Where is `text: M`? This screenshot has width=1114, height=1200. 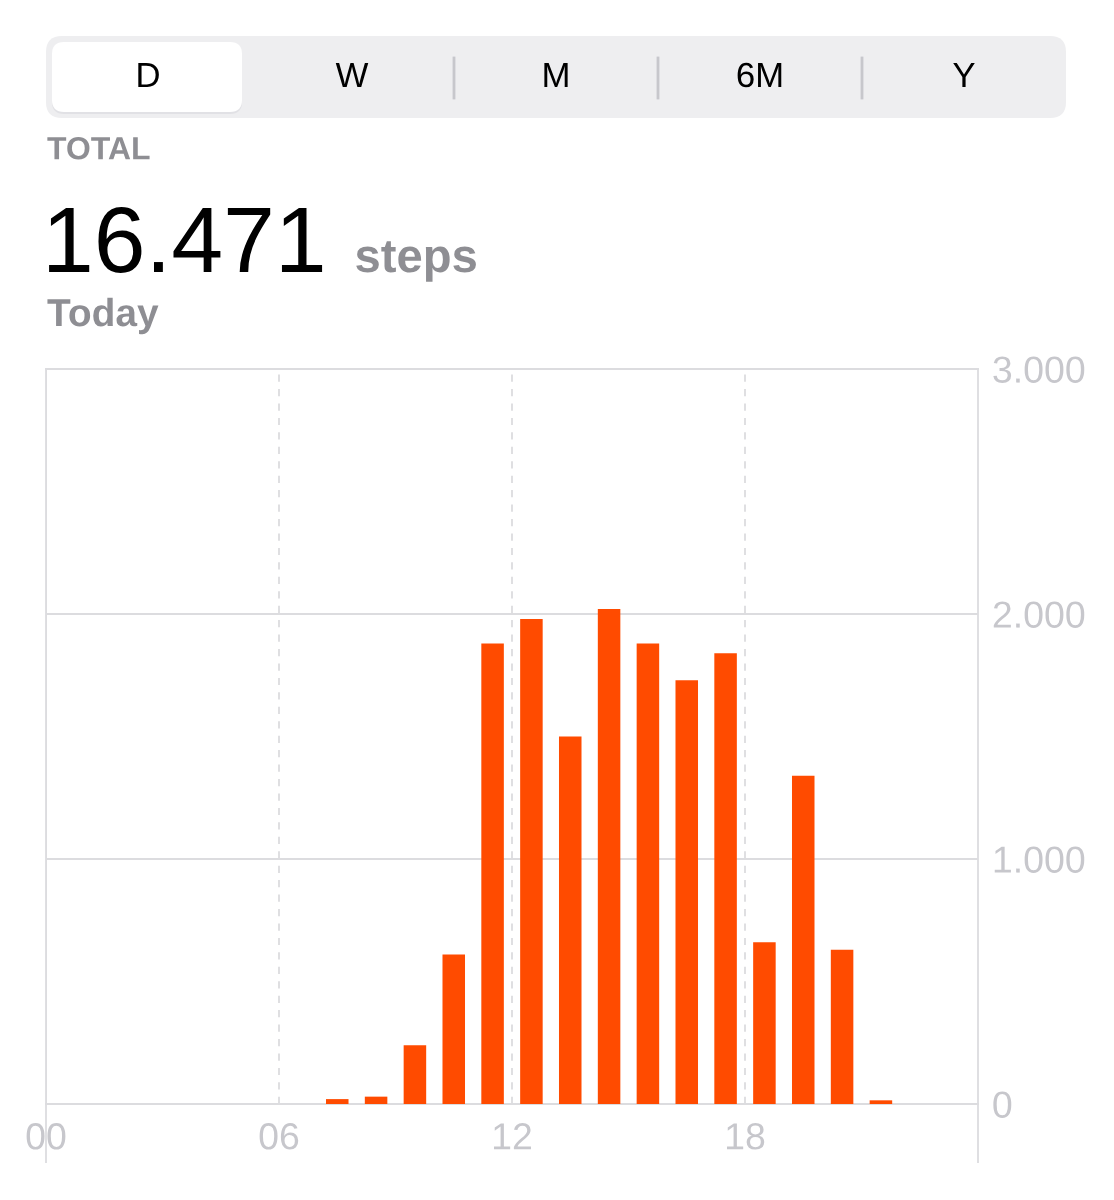
text: M is located at coordinates (556, 75).